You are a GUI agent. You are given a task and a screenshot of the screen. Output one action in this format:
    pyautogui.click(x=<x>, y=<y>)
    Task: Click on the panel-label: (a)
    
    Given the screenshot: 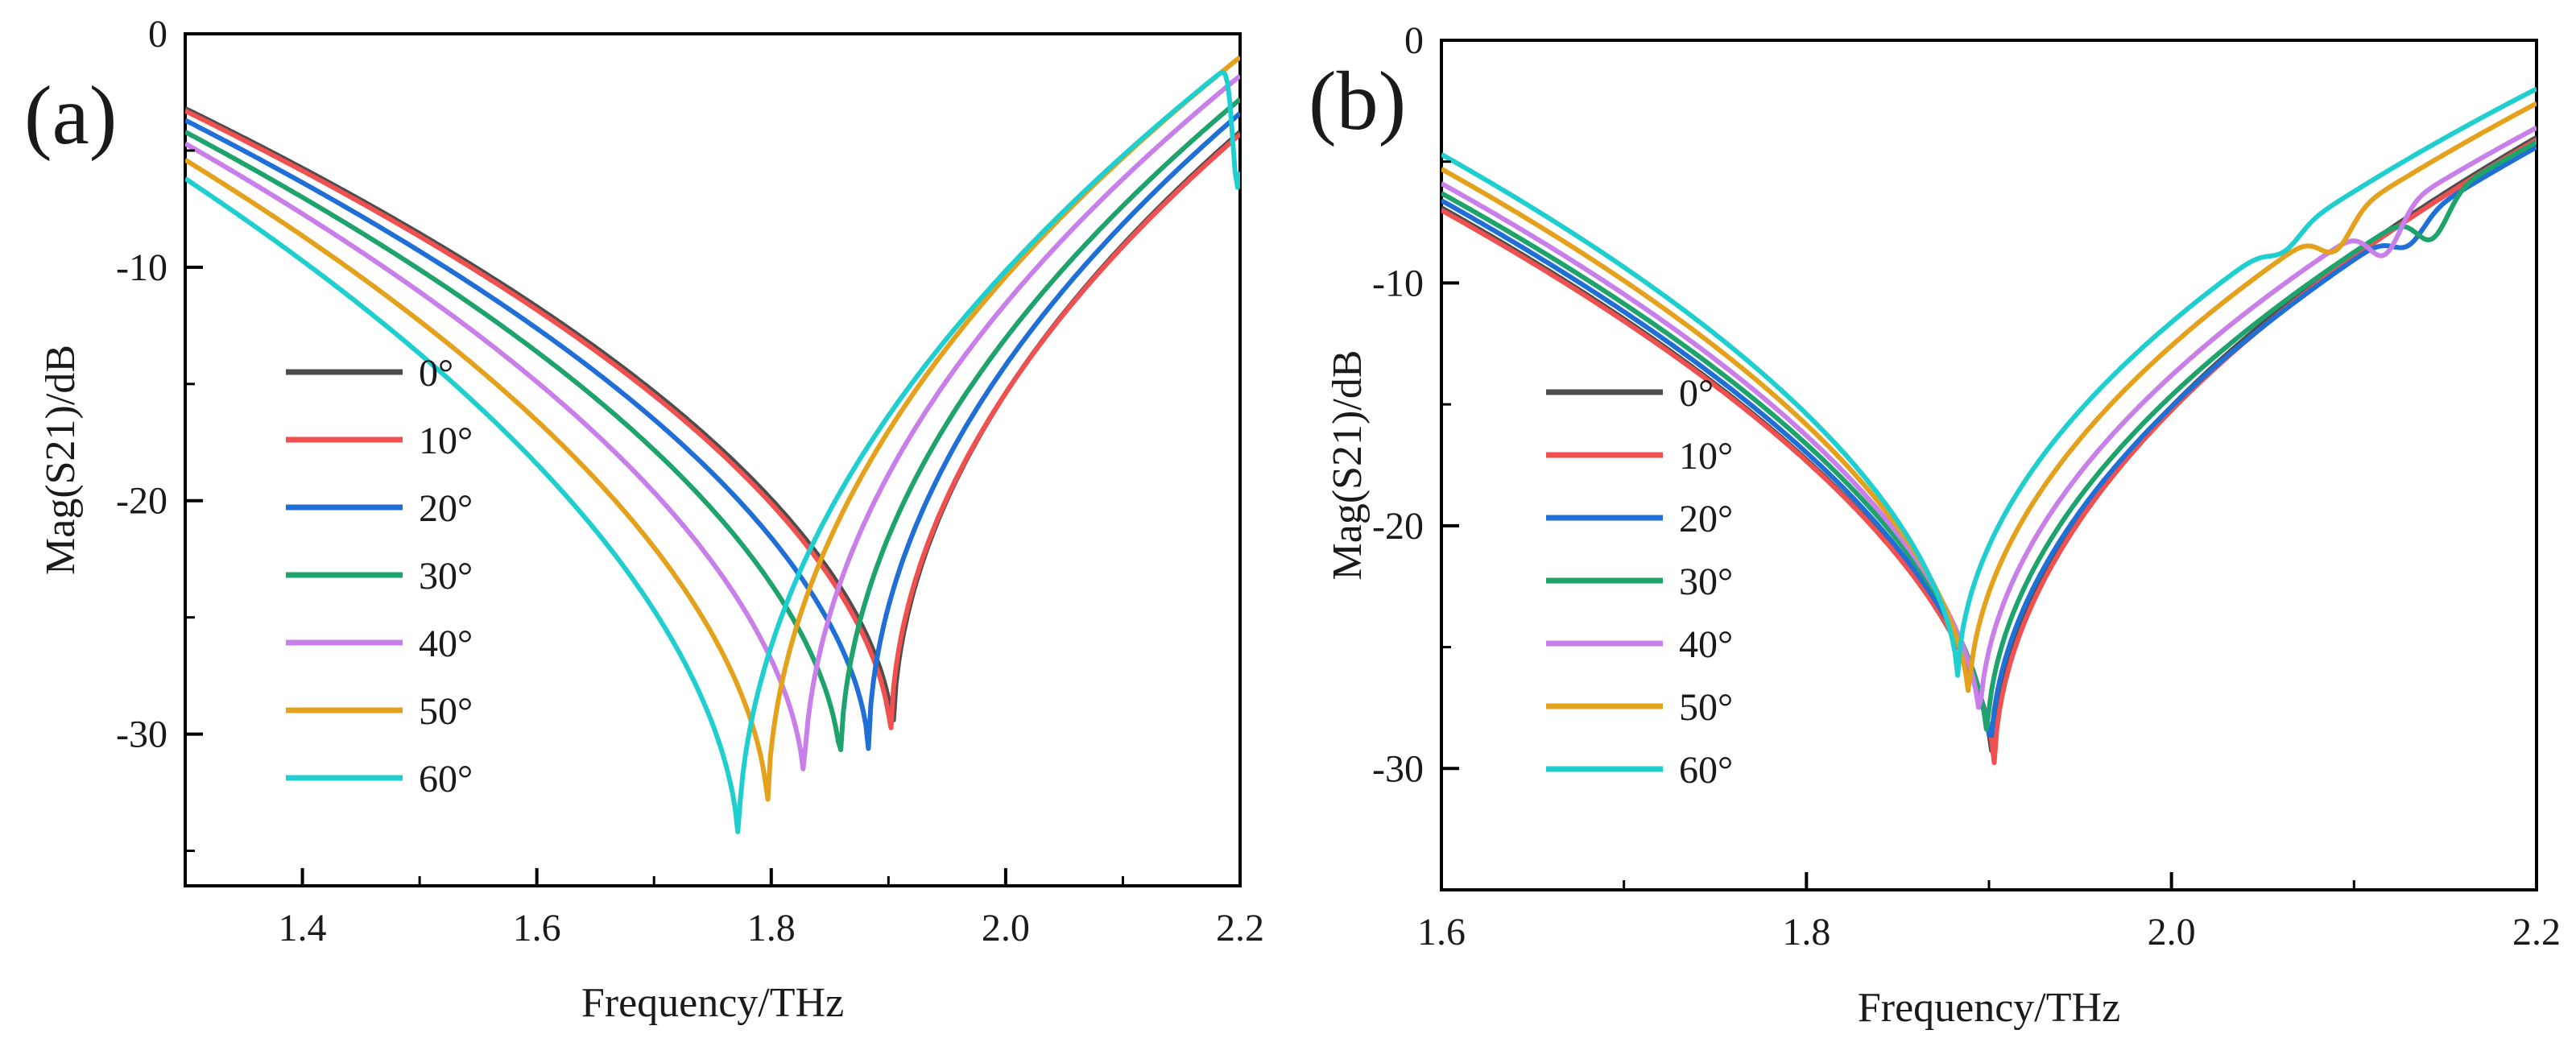 What is the action you would take?
    pyautogui.click(x=70, y=115)
    